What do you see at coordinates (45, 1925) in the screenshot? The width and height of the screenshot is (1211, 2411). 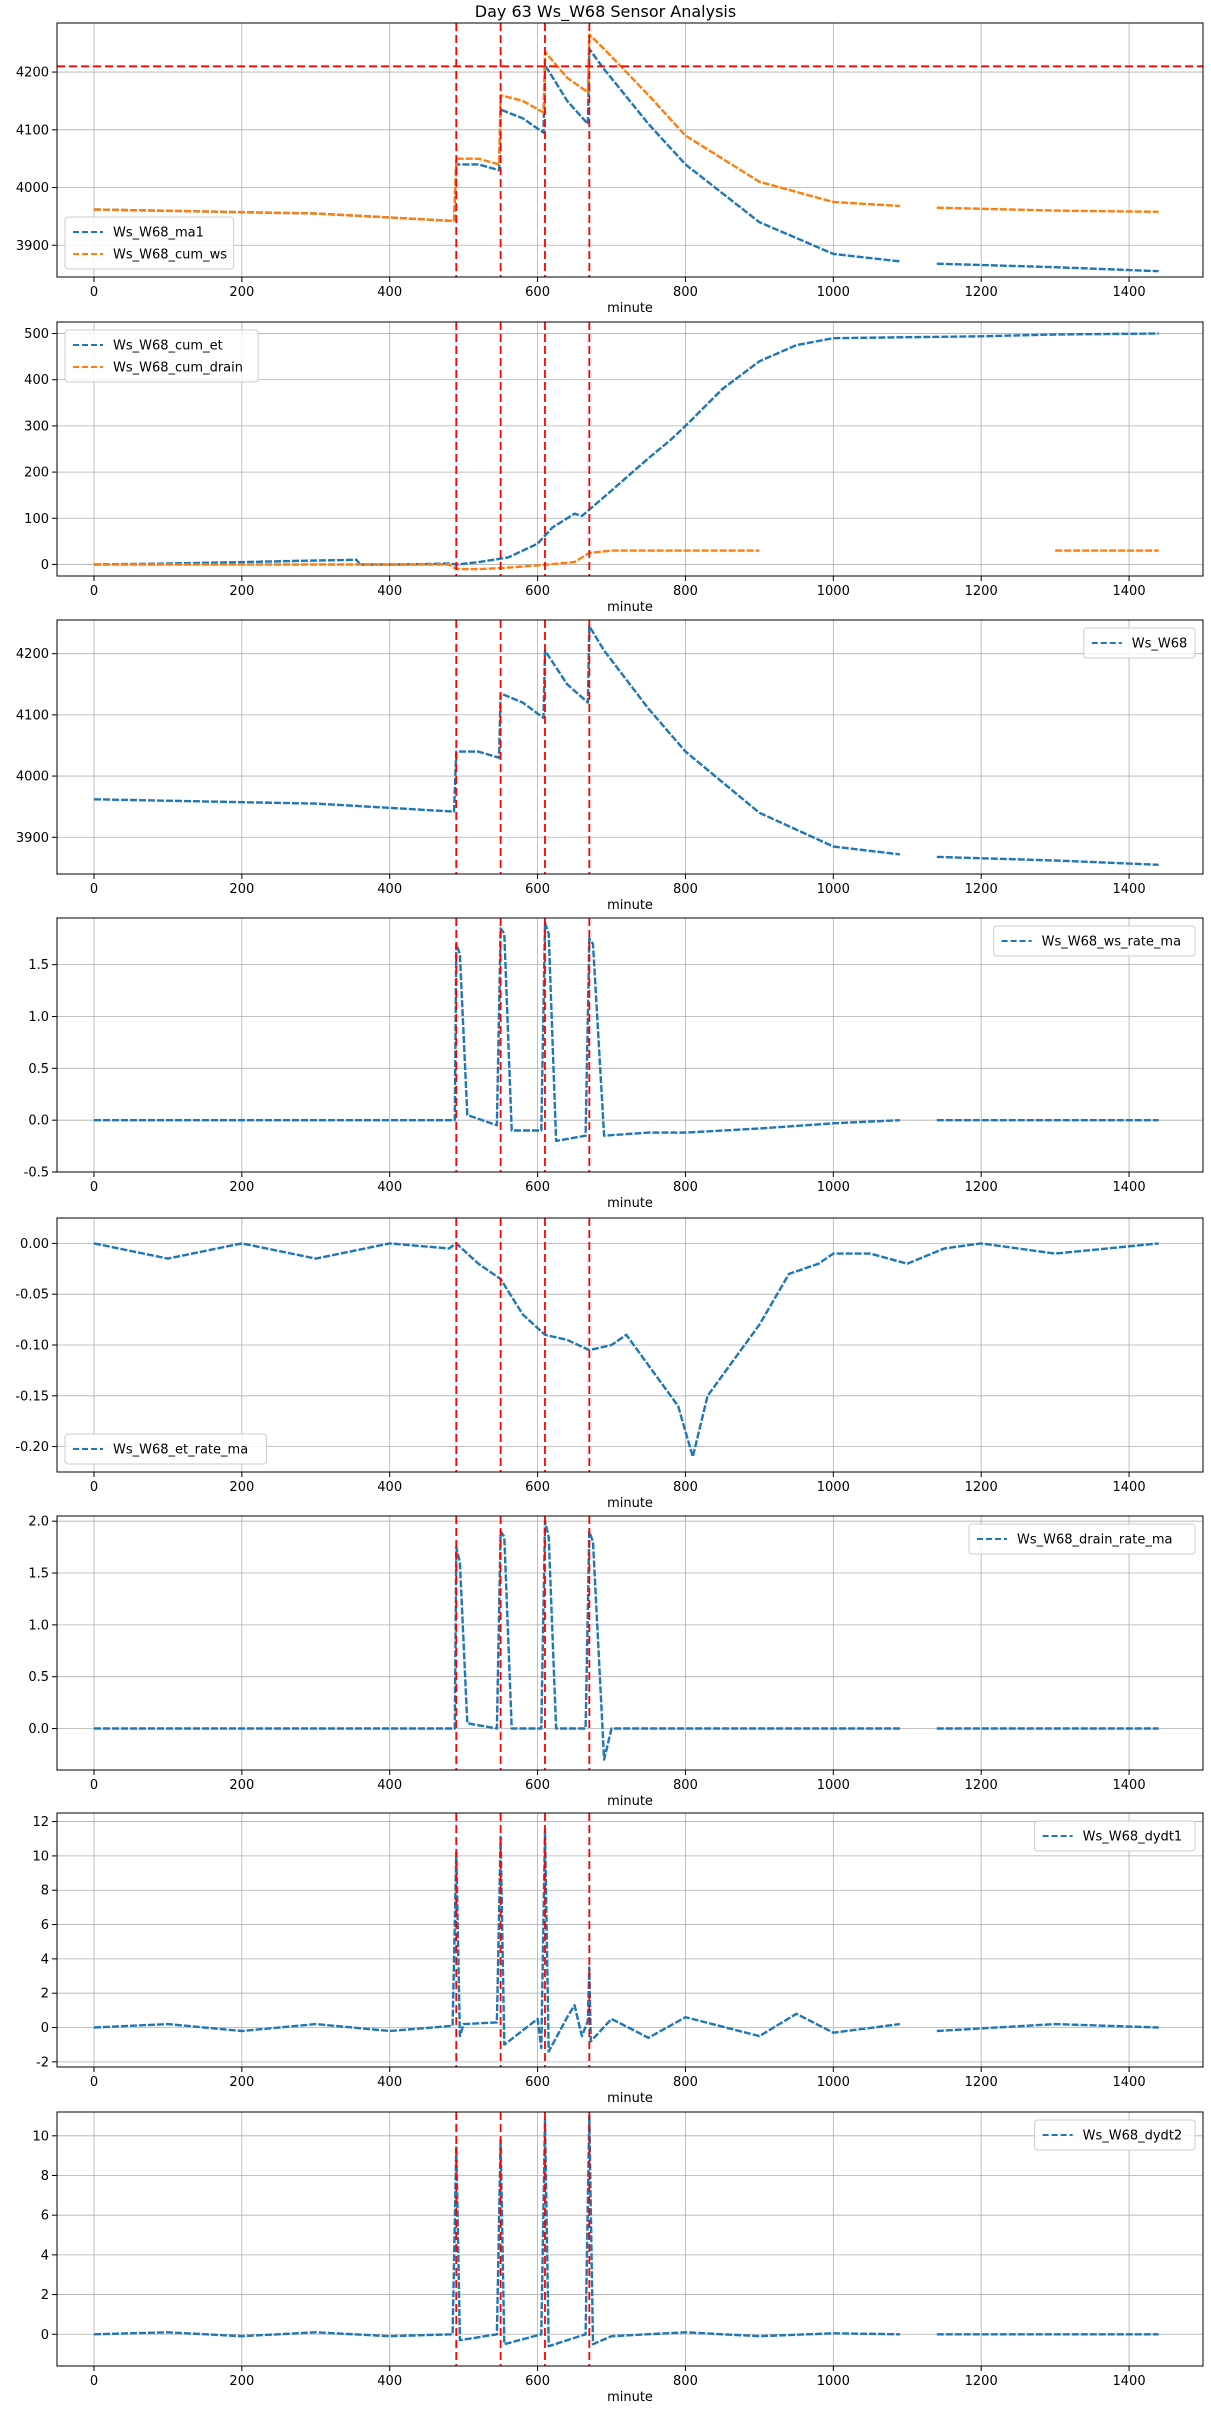 I see `y-tick-label: 6` at bounding box center [45, 1925].